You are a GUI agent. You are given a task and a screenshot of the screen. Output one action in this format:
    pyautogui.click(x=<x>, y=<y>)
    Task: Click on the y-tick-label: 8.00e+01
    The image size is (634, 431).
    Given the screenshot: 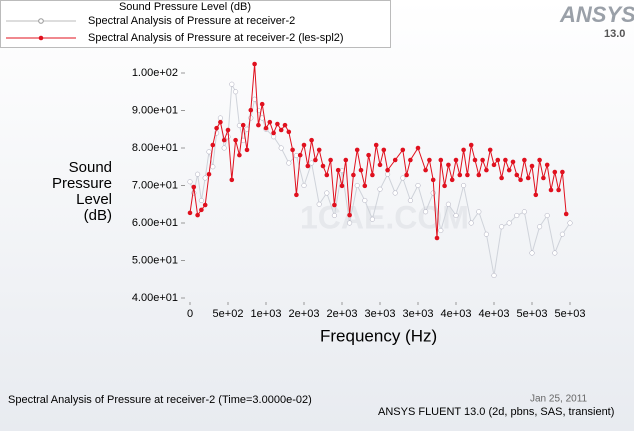 What is the action you would take?
    pyautogui.click(x=155, y=148)
    